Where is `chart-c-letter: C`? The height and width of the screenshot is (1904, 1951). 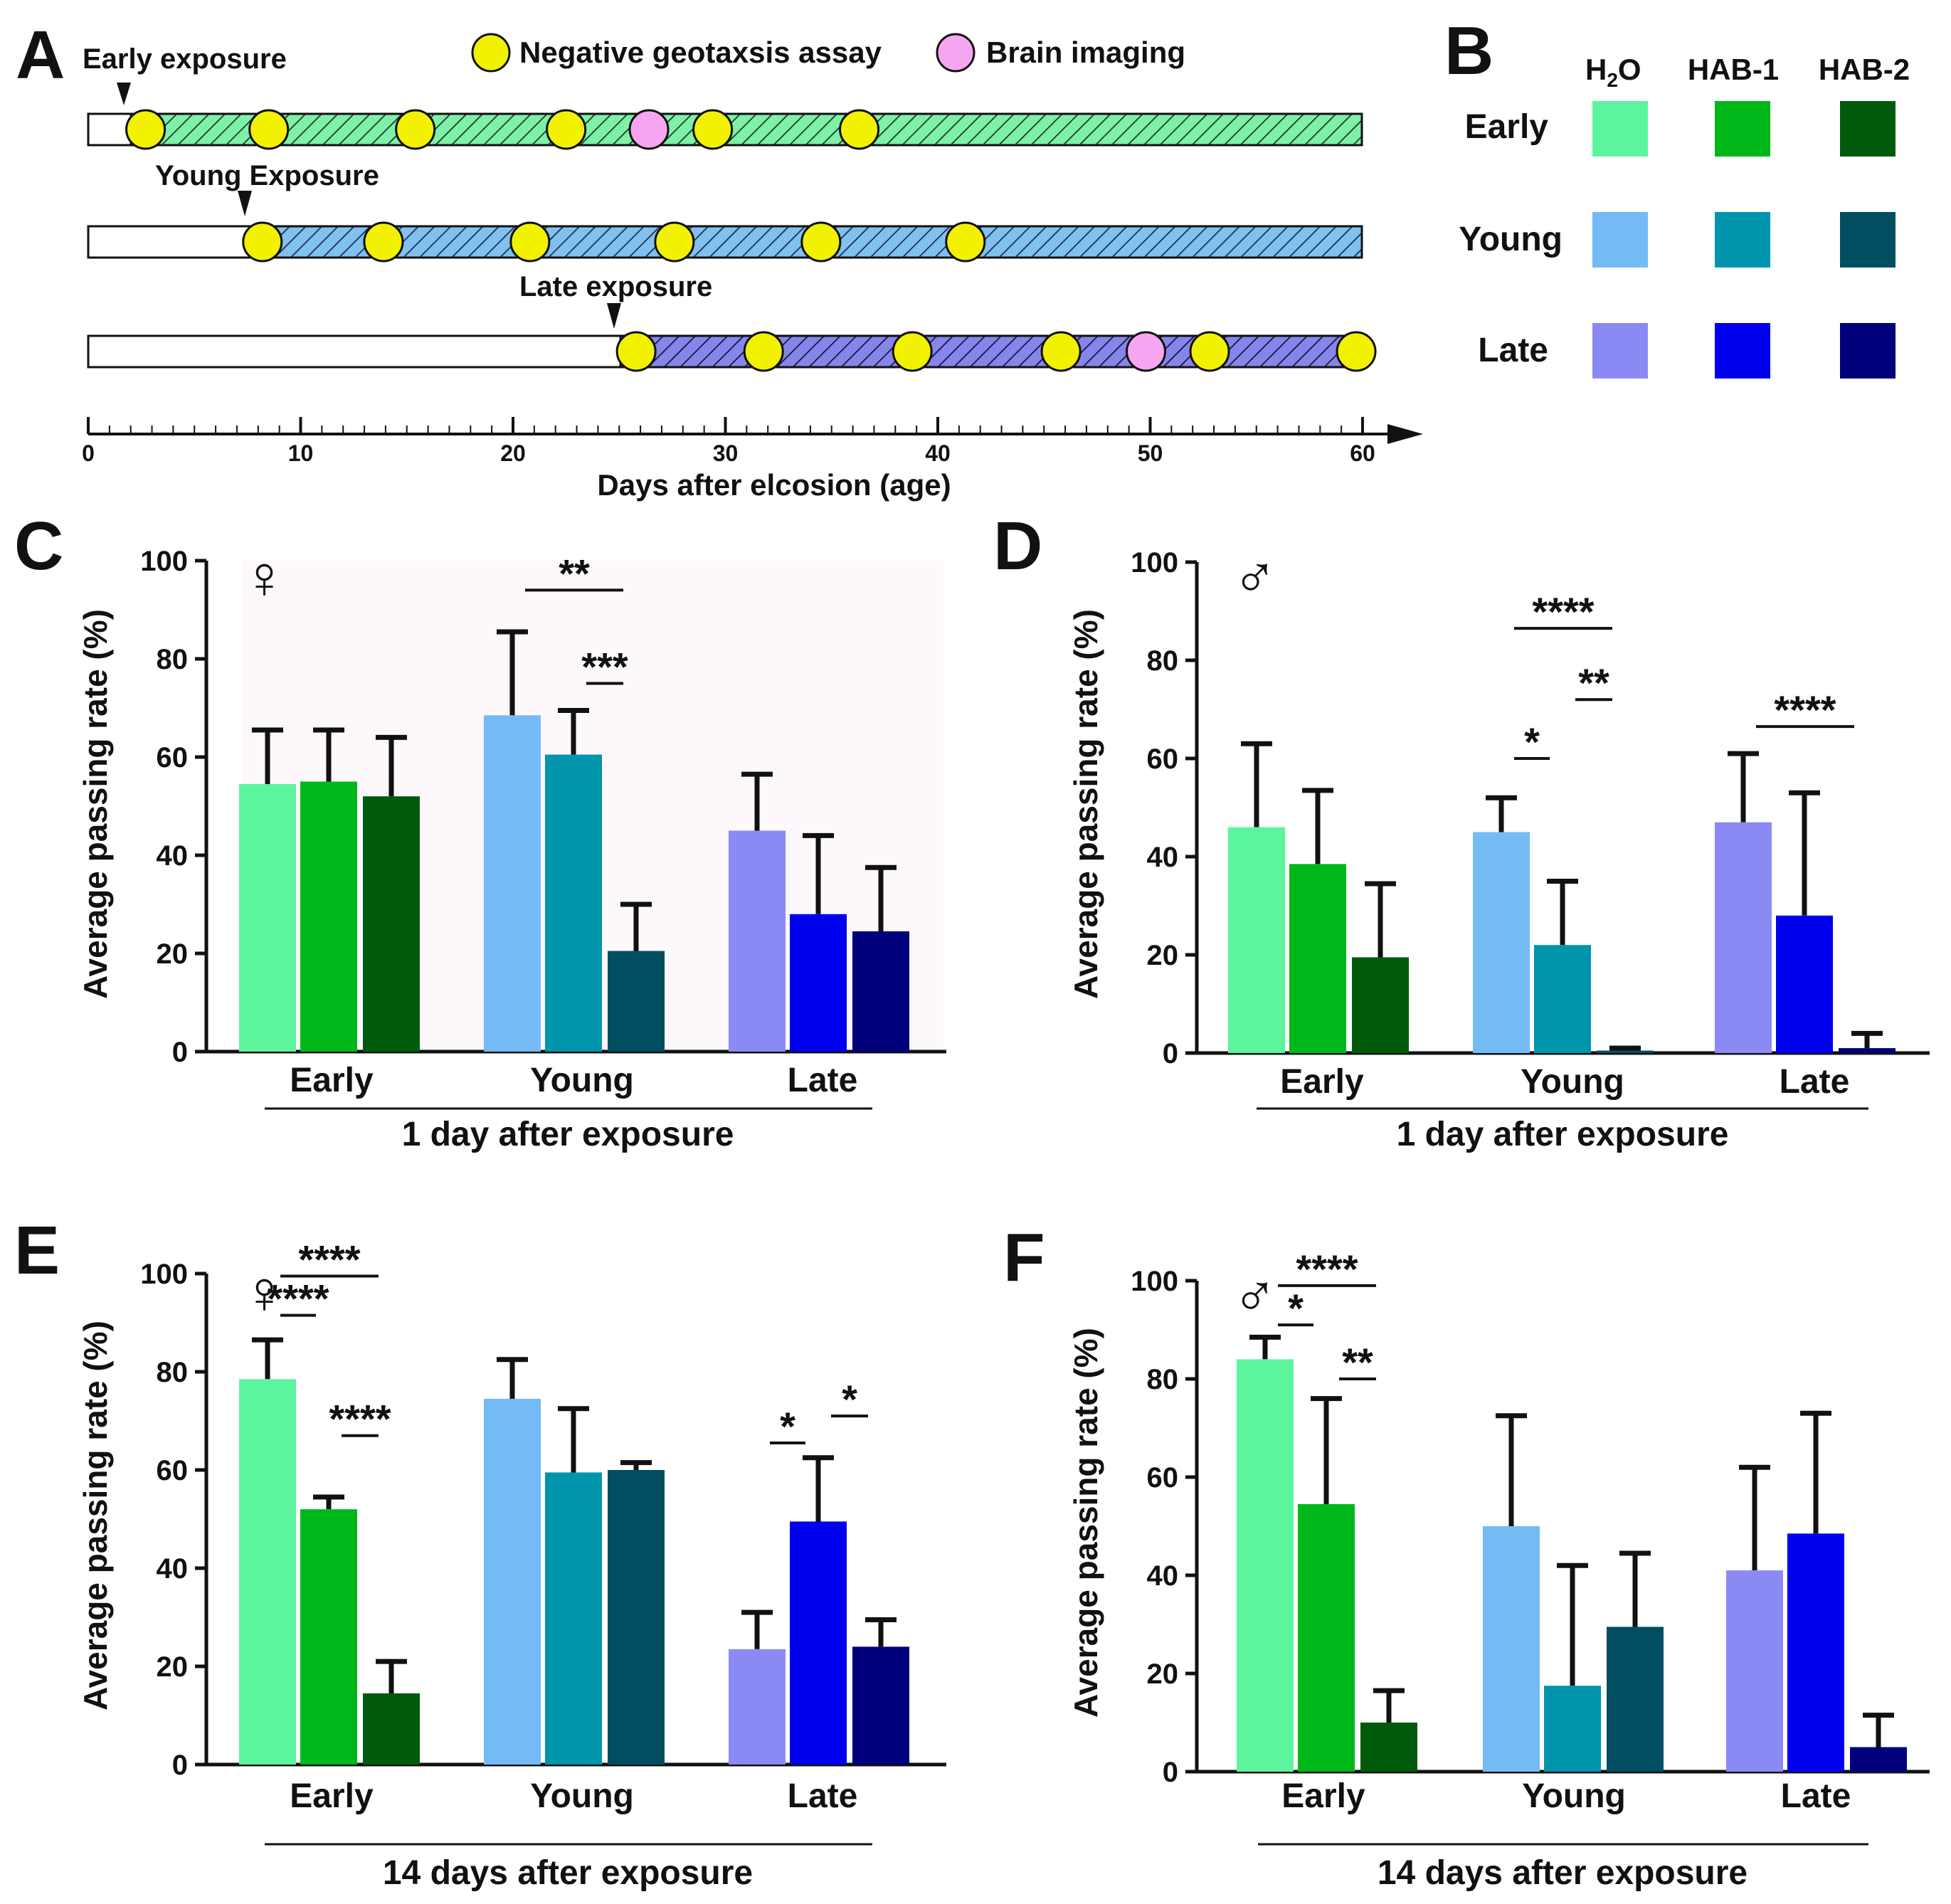 chart-c-letter: C is located at coordinates (38, 546).